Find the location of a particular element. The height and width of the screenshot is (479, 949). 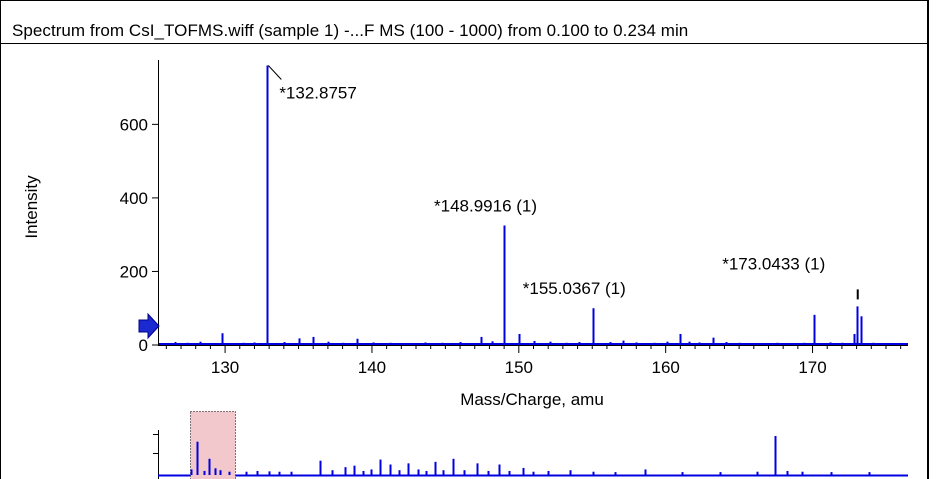

peak-label: *148.9916 (1) is located at coordinates (485, 205).